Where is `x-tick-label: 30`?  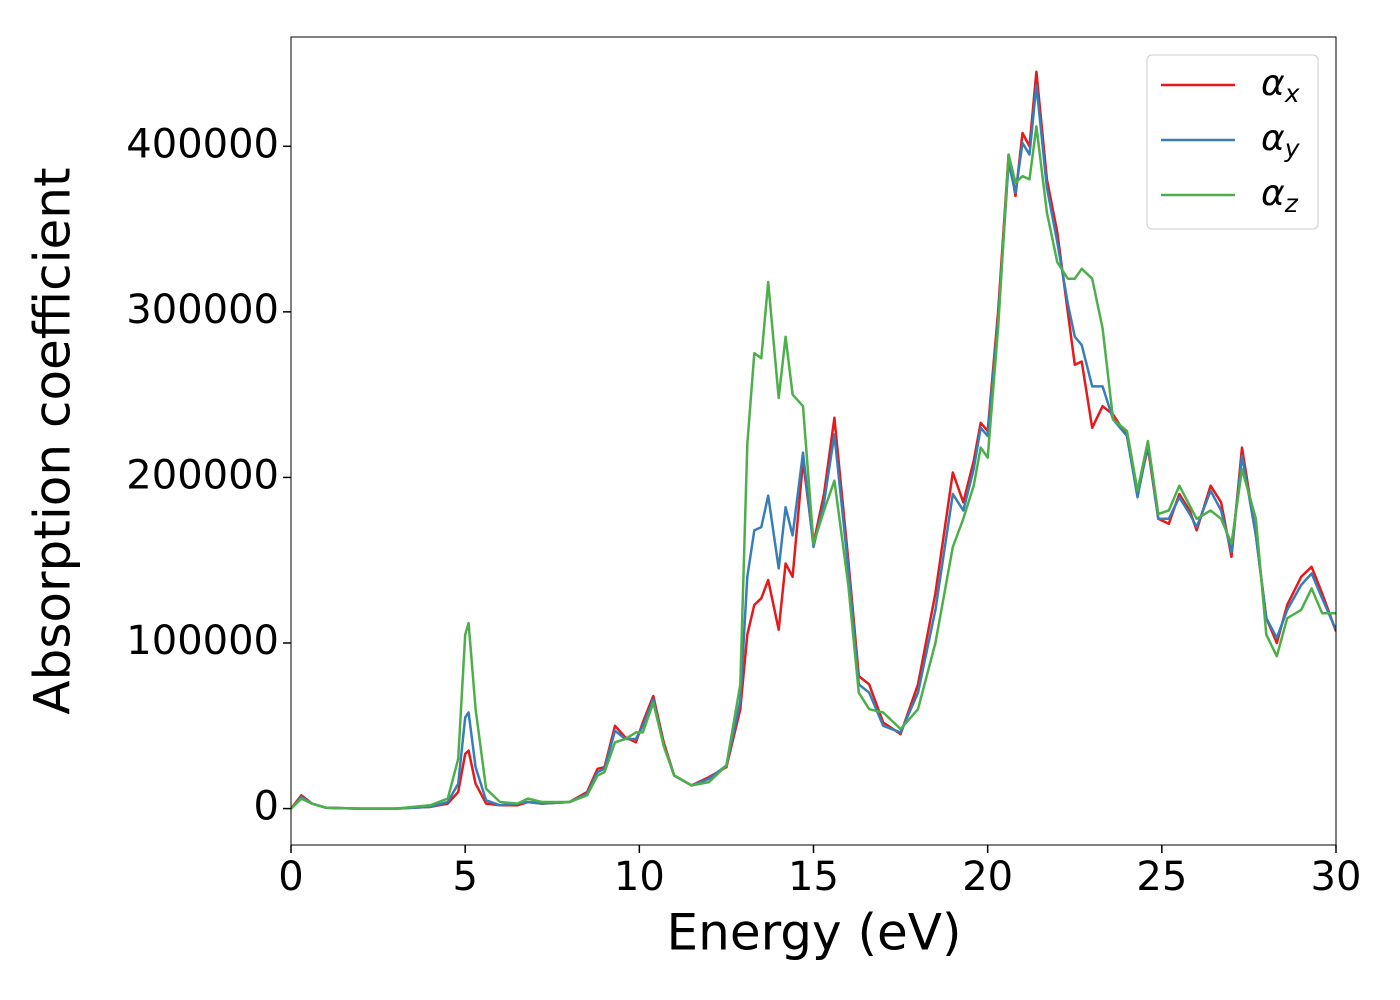 x-tick-label: 30 is located at coordinates (1336, 877).